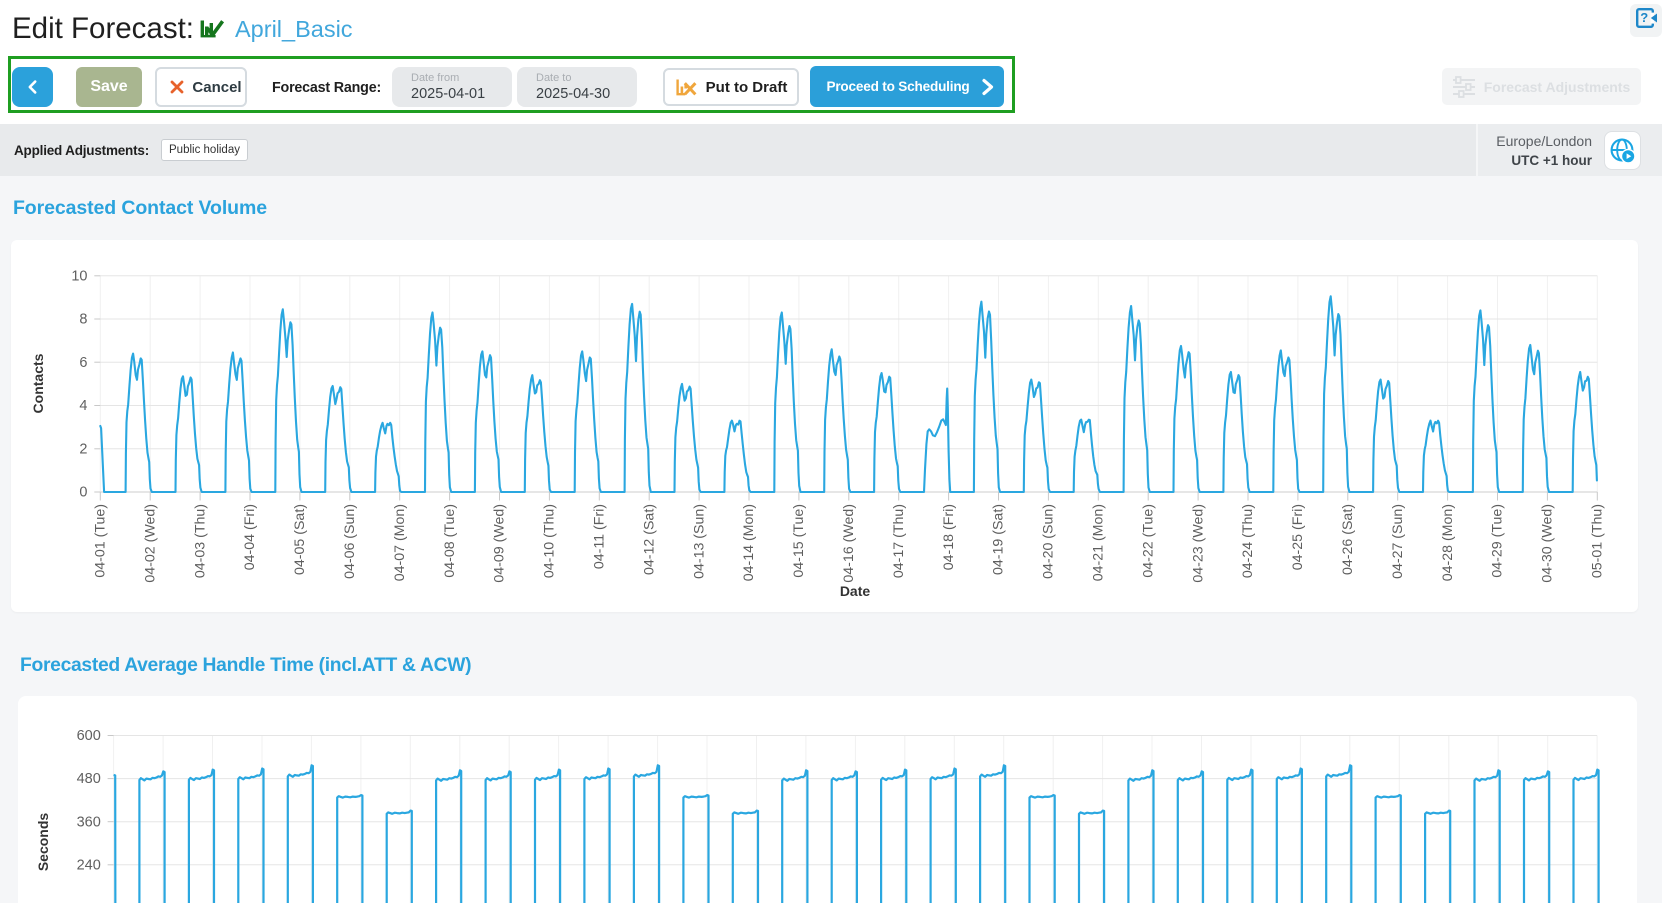 The height and width of the screenshot is (903, 1662). I want to click on svg-text: 480, so click(89, 779).